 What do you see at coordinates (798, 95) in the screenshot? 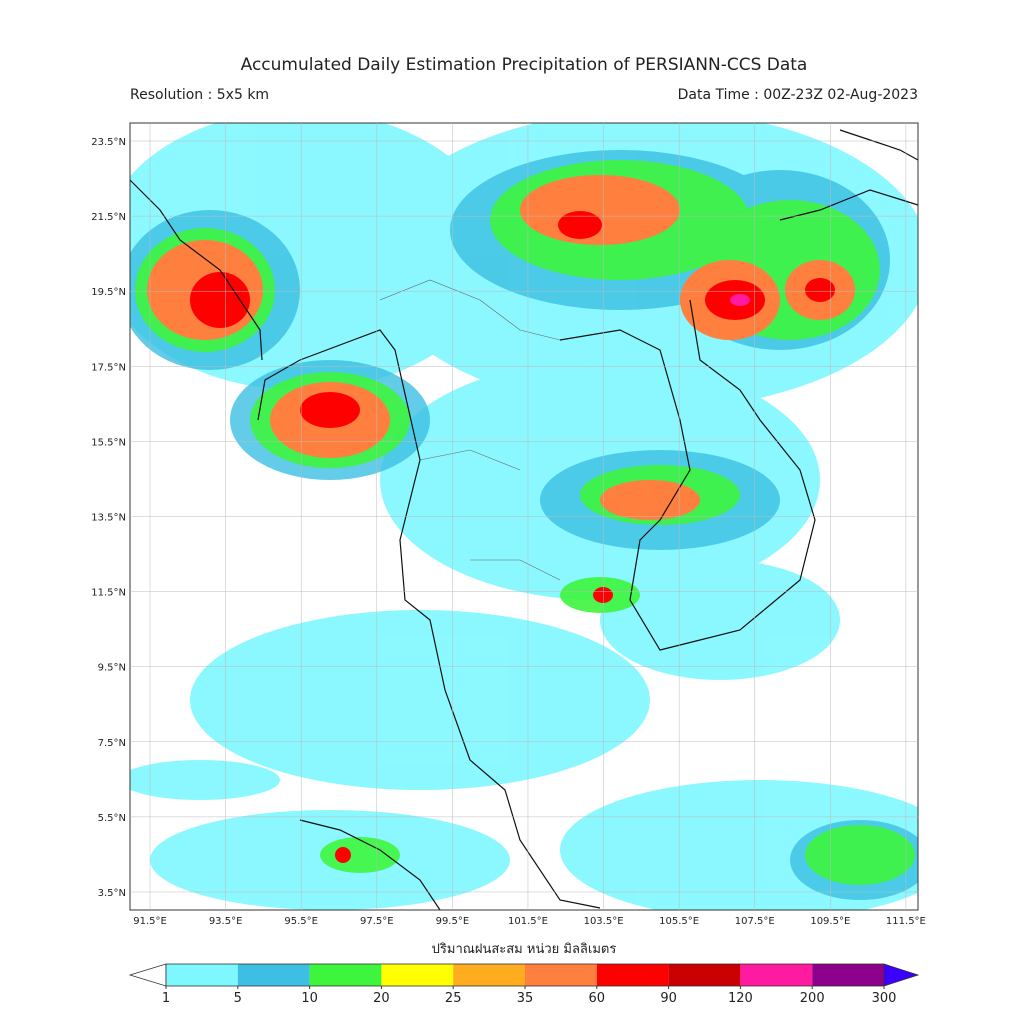
I see `data-time: Data Time : 00Z-23Z 02-Aug-2023` at bounding box center [798, 95].